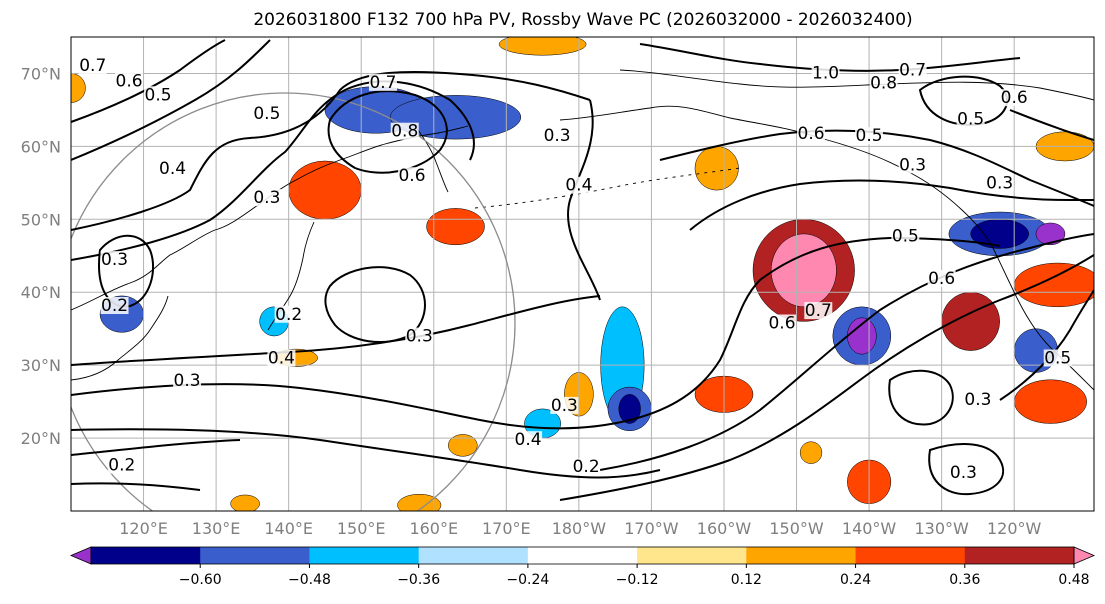 This screenshot has height=604, width=1105. I want to click on lon-tick-label: 140°W, so click(869, 528).